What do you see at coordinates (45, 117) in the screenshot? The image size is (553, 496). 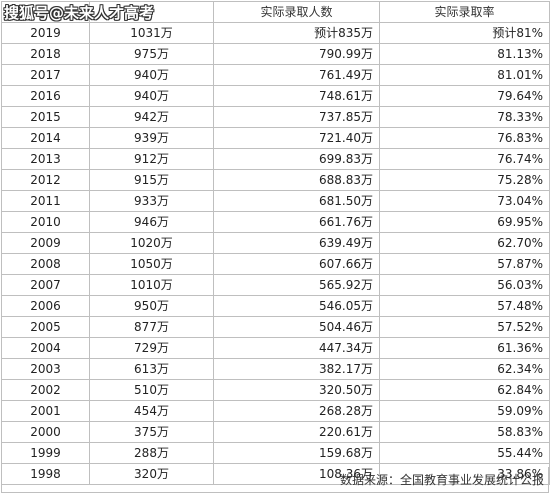 I see `cell-year: 2015` at bounding box center [45, 117].